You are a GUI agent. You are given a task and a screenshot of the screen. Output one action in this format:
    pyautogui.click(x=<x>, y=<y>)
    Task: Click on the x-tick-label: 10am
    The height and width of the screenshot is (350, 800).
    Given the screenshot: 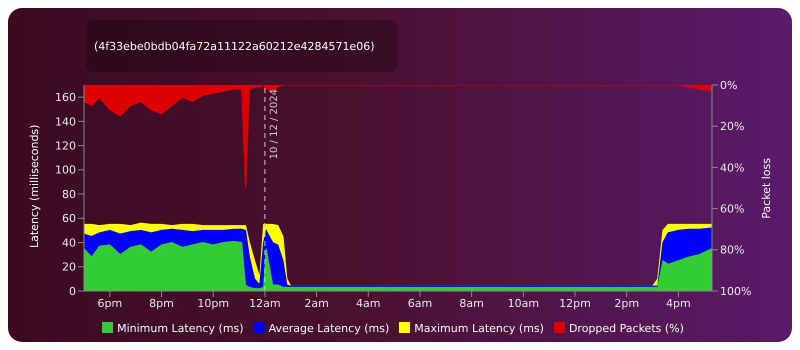 What is the action you would take?
    pyautogui.click(x=524, y=303)
    